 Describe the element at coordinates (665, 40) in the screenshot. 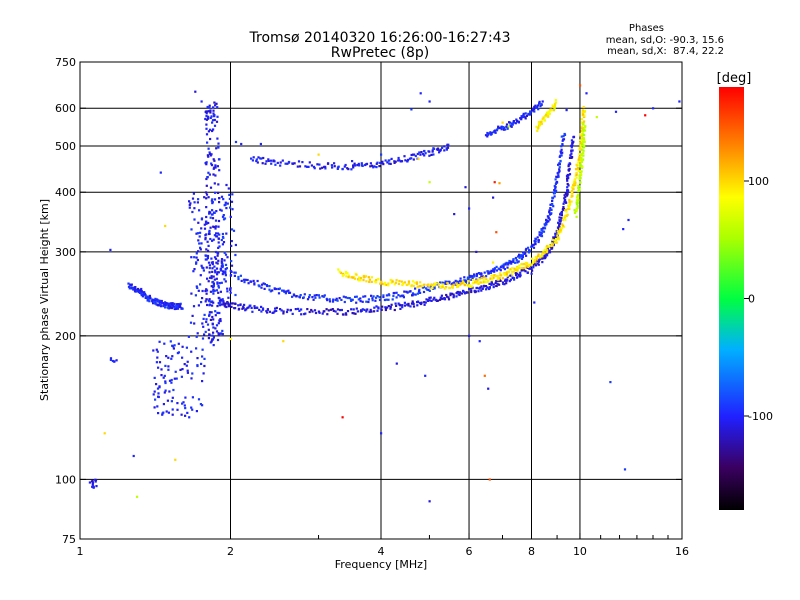

I see `phases-line-o: mean, sd,O: -90.3, 15.6` at that location.